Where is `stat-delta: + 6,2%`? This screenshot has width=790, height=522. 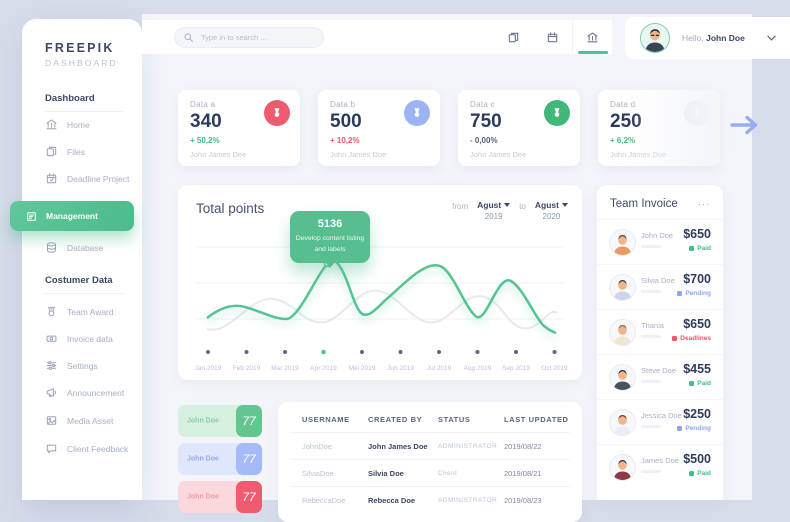
stat-delta: + 6,2% is located at coordinates (623, 140).